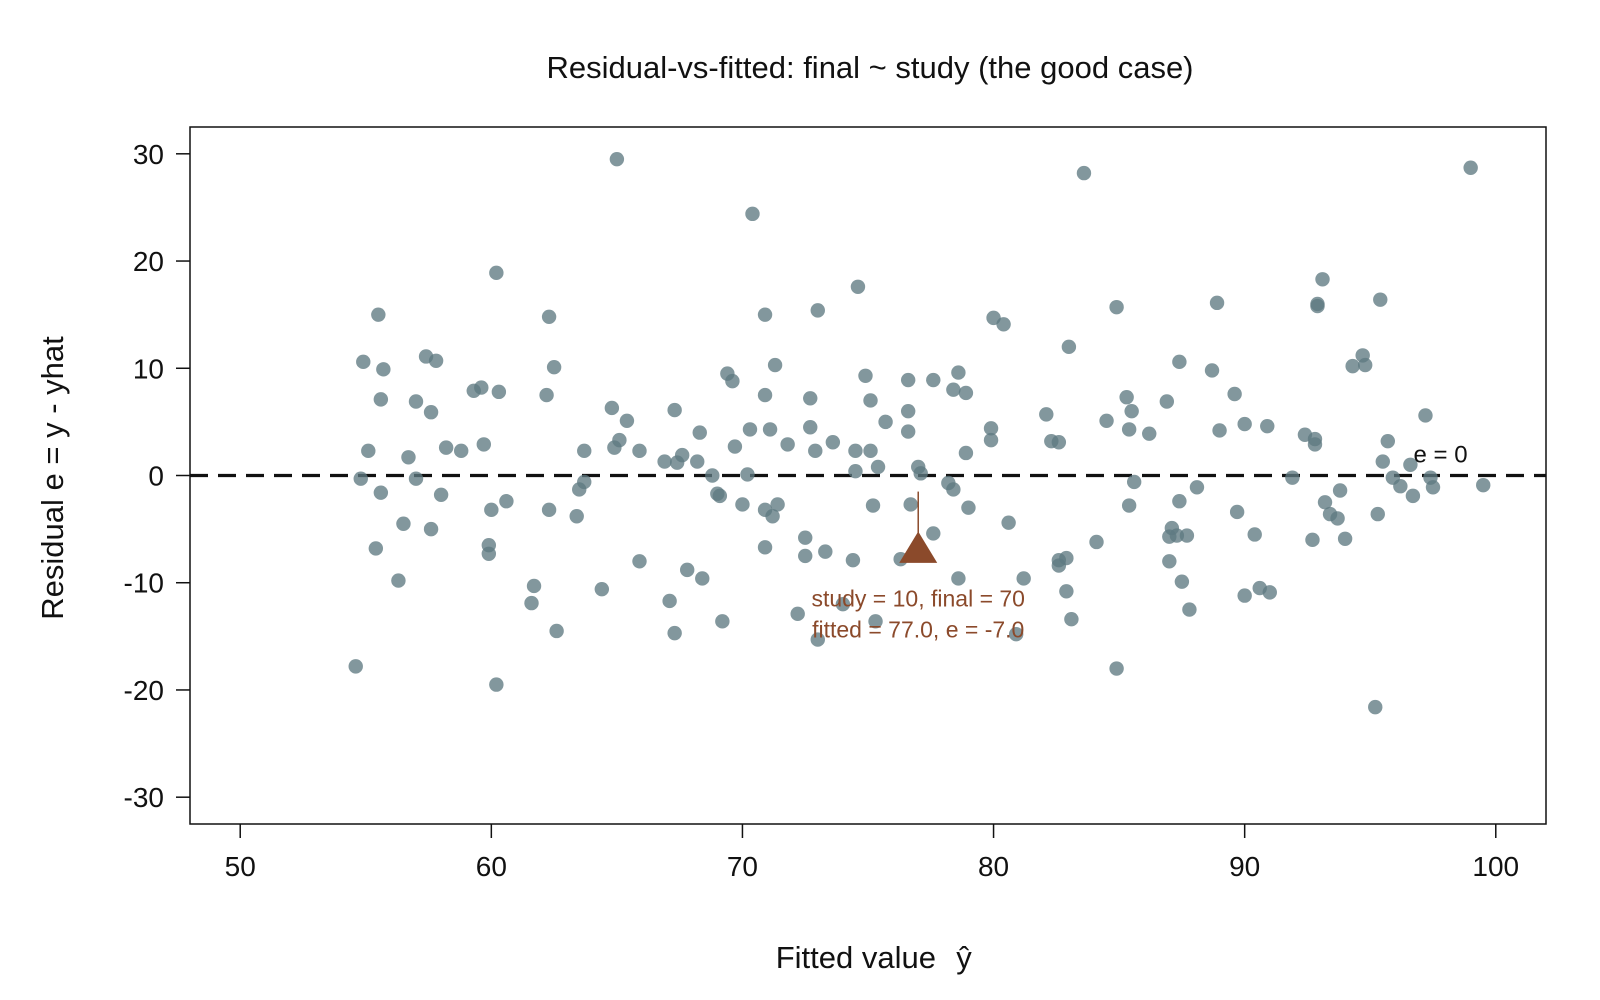  What do you see at coordinates (993, 866) in the screenshot?
I see `x-tick-label: 80` at bounding box center [993, 866].